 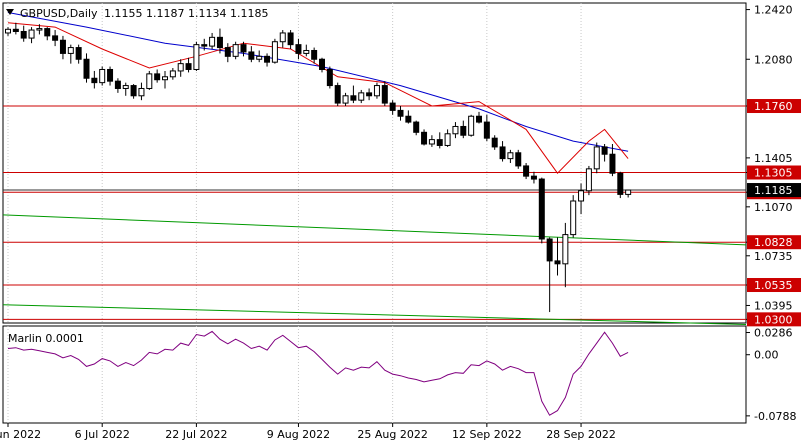 I want to click on time-tick-label: 9 Aug 2022, so click(x=298, y=434).